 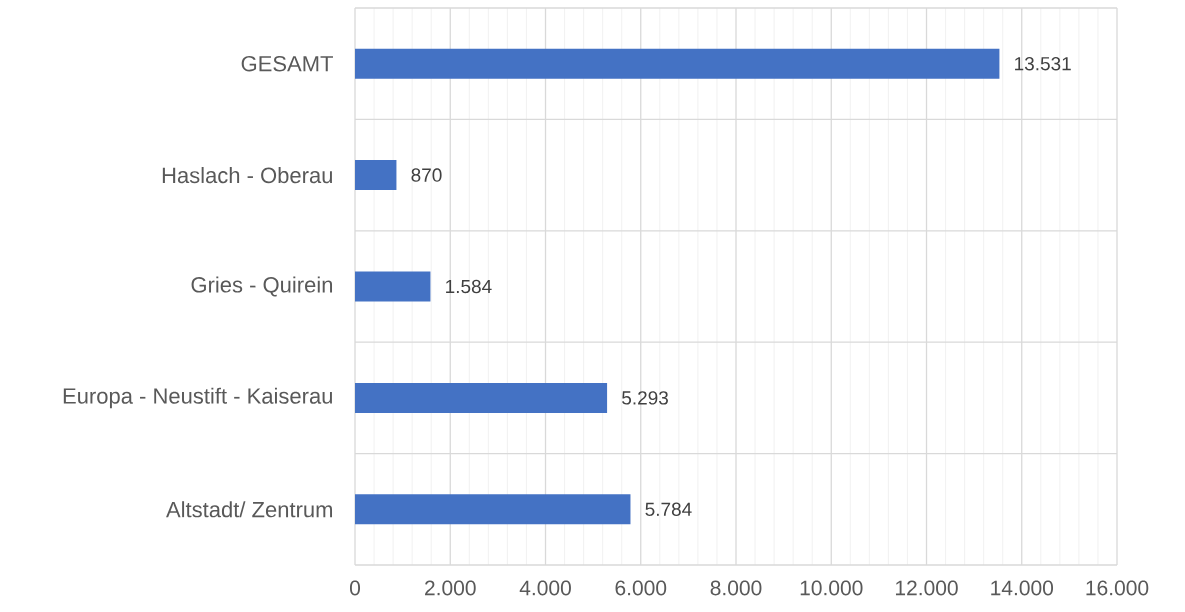 What do you see at coordinates (1043, 63) in the screenshot?
I see `data-label: 13.531` at bounding box center [1043, 63].